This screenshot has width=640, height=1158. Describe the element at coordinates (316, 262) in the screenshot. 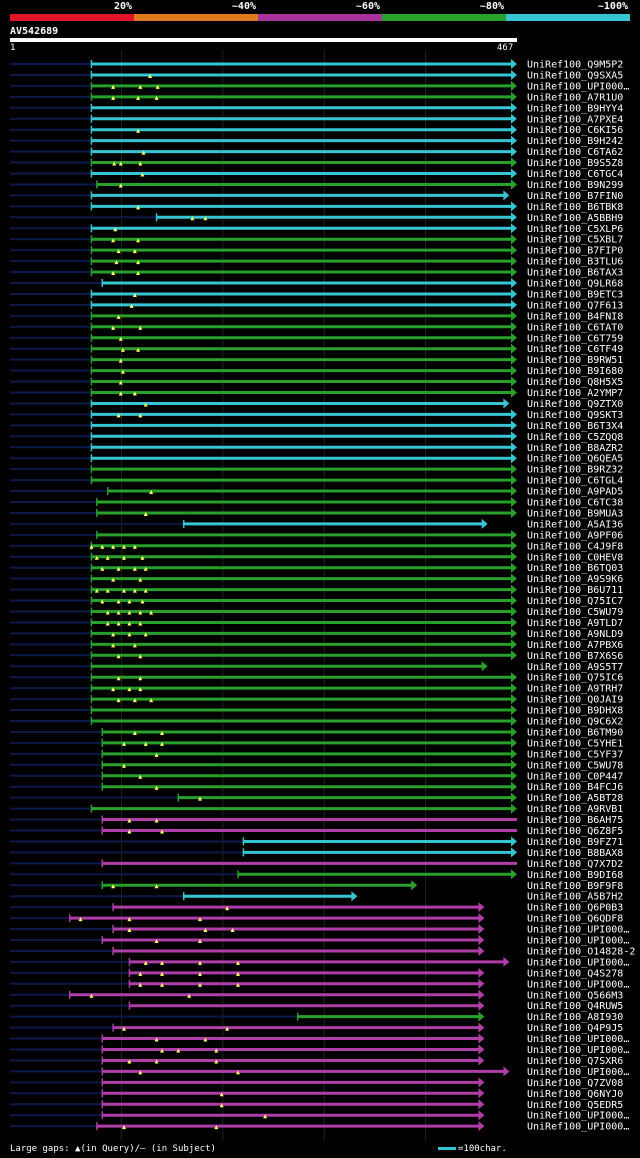

I see `hit-row: UniRef100_B3TLU6` at that location.